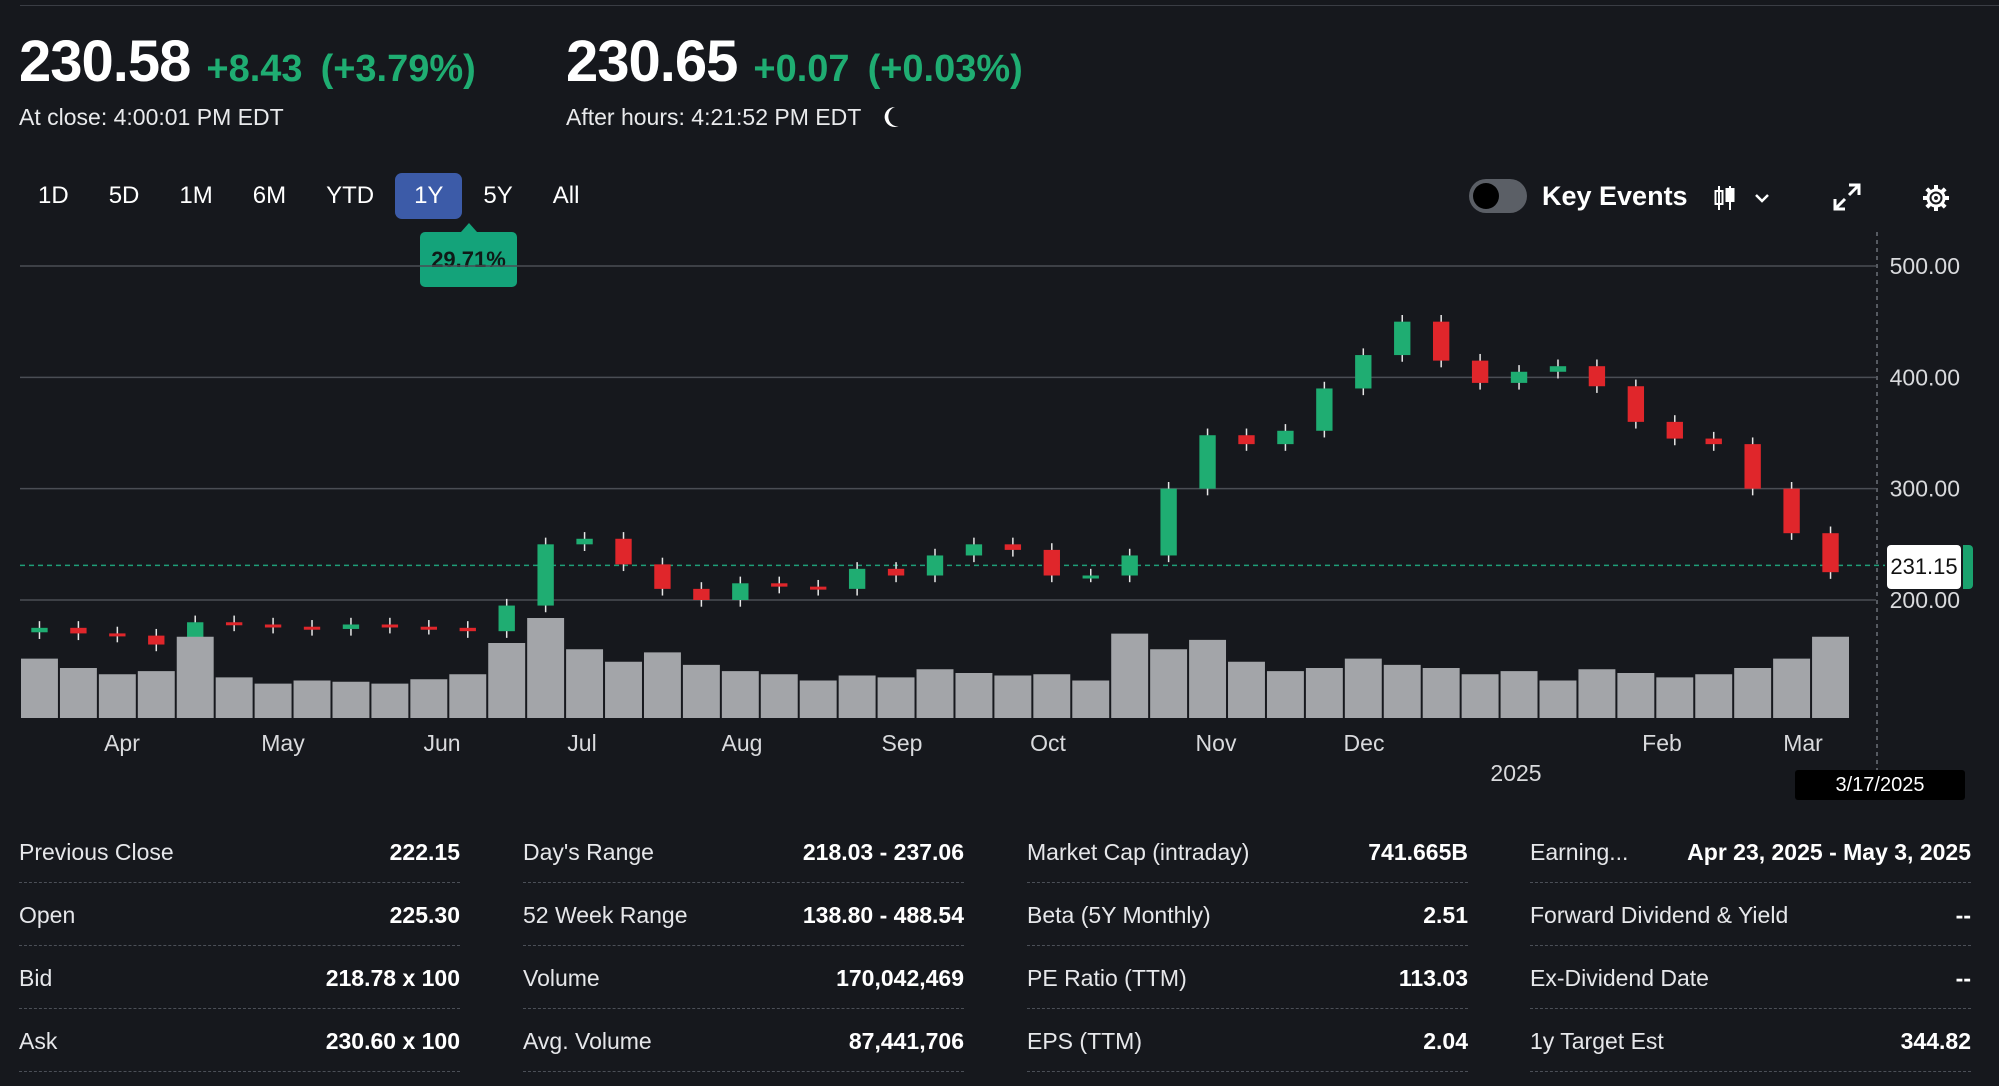 Image resolution: width=1999 pixels, height=1086 pixels. Describe the element at coordinates (605, 914) in the screenshot. I see `stat-label: 52 Week Range` at that location.